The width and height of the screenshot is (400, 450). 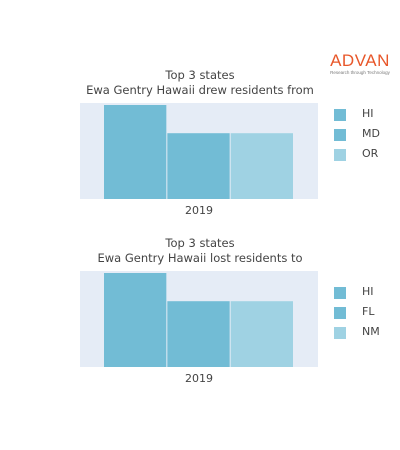 I want to click on chart-2-plot-area, so click(x=199, y=319).